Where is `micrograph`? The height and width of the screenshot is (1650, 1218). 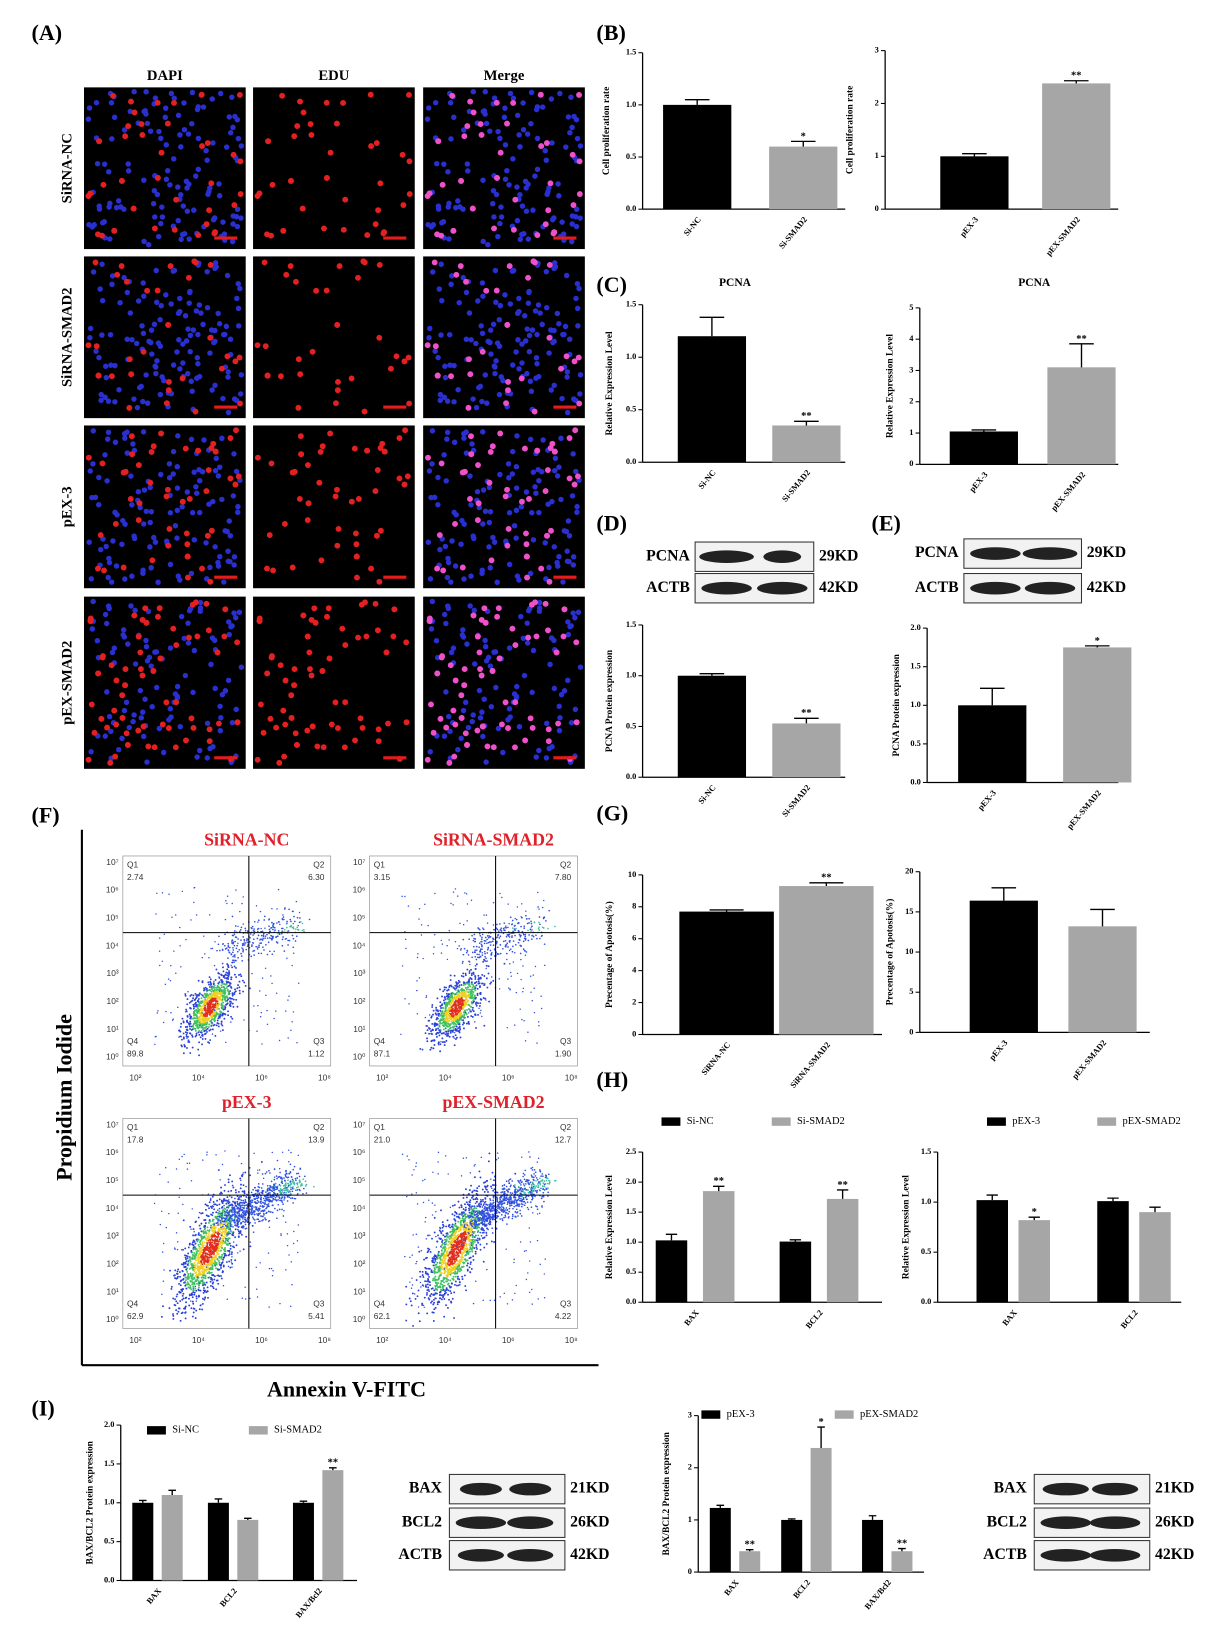 micrograph is located at coordinates (504, 337).